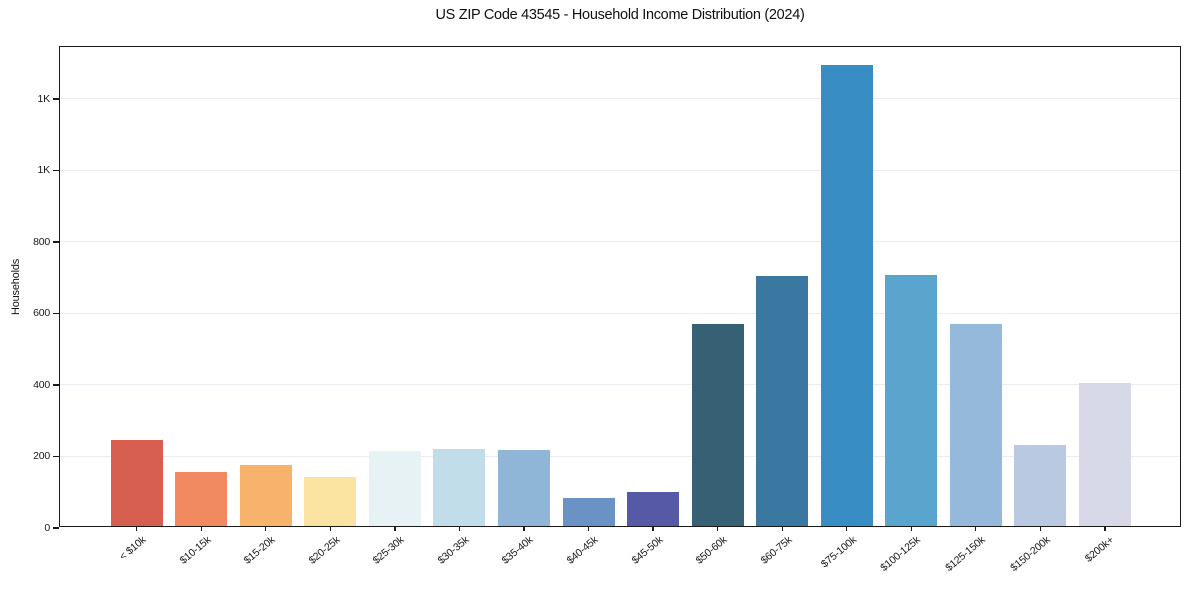  I want to click on x-tick-label: $35-40k, so click(518, 550).